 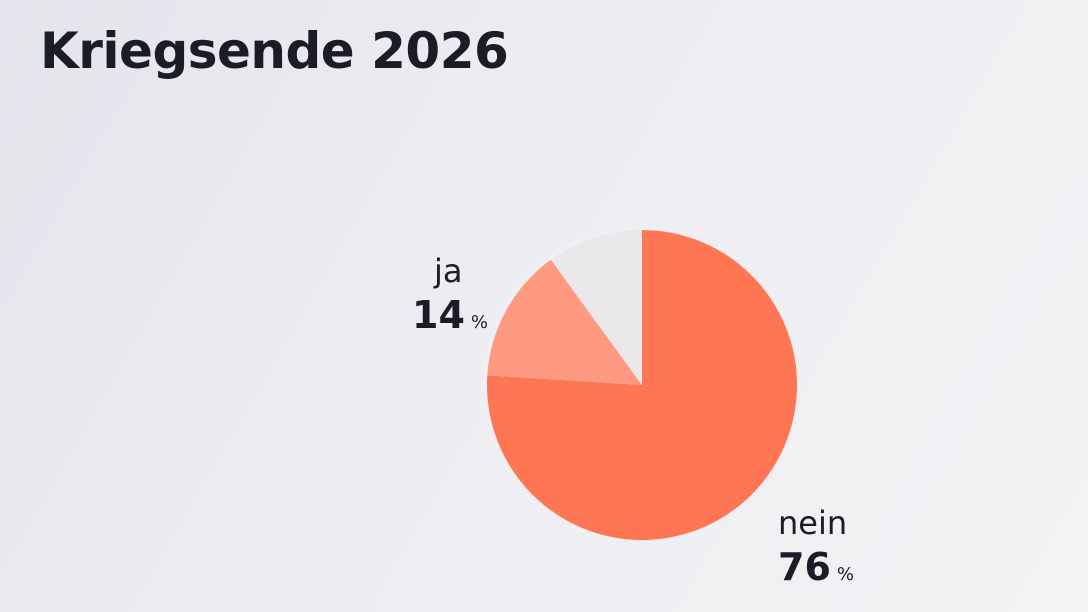 I want to click on callout-ja: ja 14%, so click(x=450, y=295).